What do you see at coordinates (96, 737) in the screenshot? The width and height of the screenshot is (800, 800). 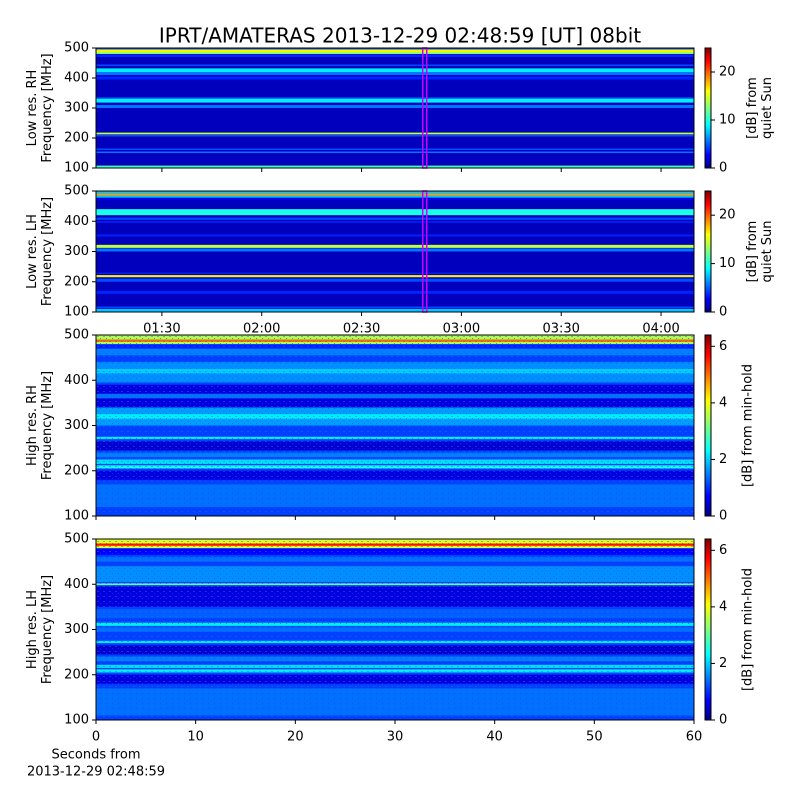 I see `x-tick-label: 0` at bounding box center [96, 737].